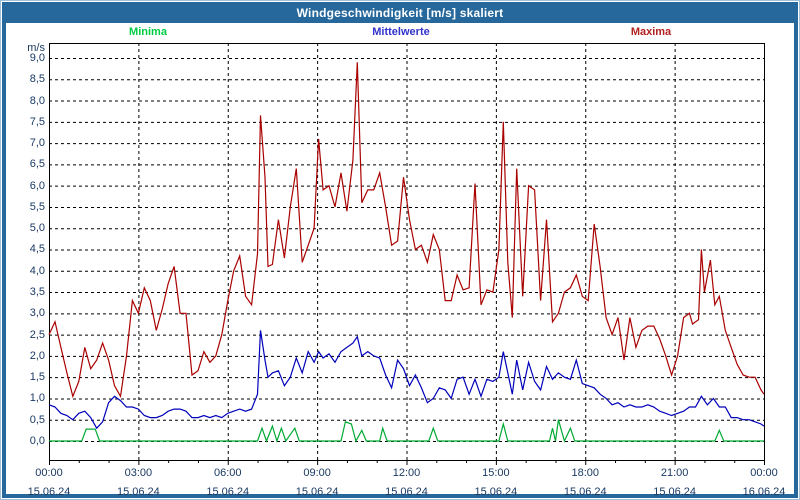 The image size is (800, 500). What do you see at coordinates (37, 377) in the screenshot?
I see `y-tick-label: 1,5` at bounding box center [37, 377].